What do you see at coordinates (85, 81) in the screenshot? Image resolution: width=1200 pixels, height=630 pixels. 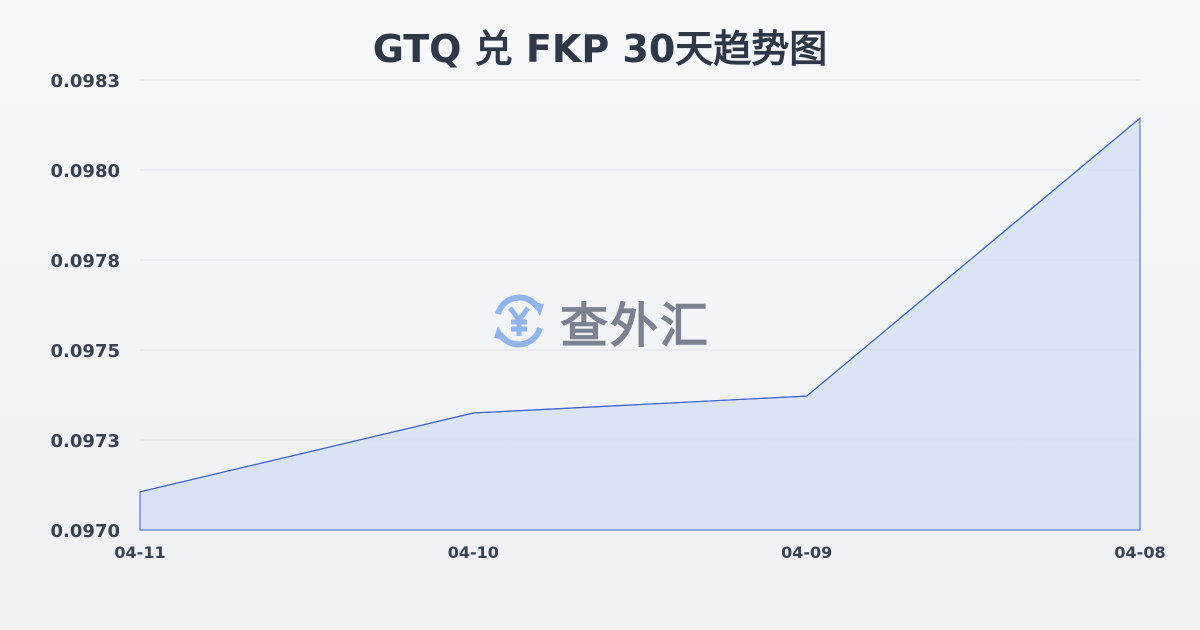 I see `y-tick-label: 0.0983` at bounding box center [85, 81].